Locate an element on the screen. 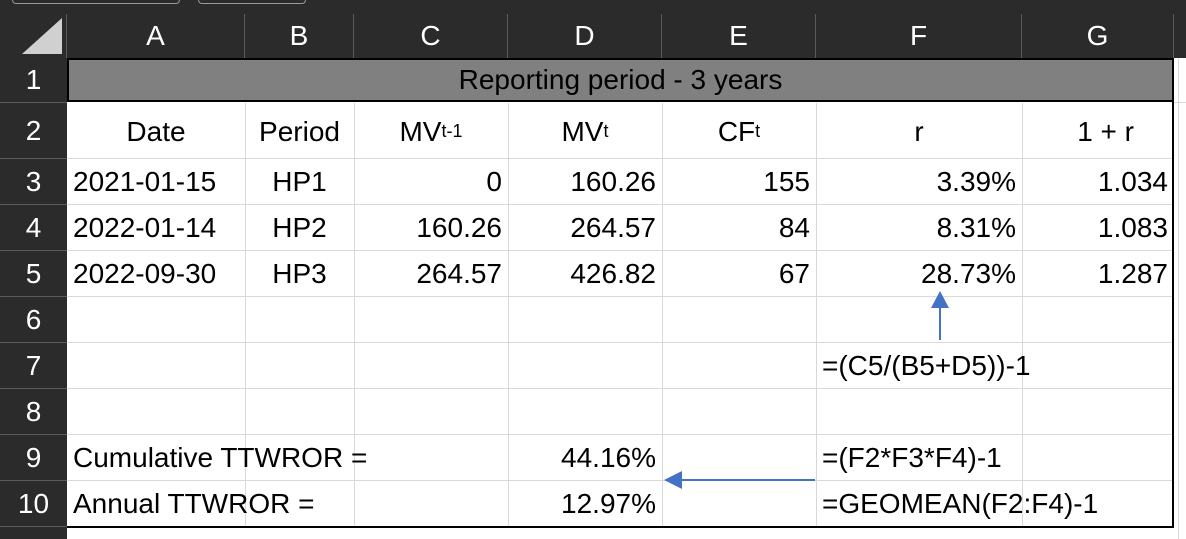 The width and height of the screenshot is (1186, 539). cell-one-plus-r: 1.034 is located at coordinates (1132, 181).